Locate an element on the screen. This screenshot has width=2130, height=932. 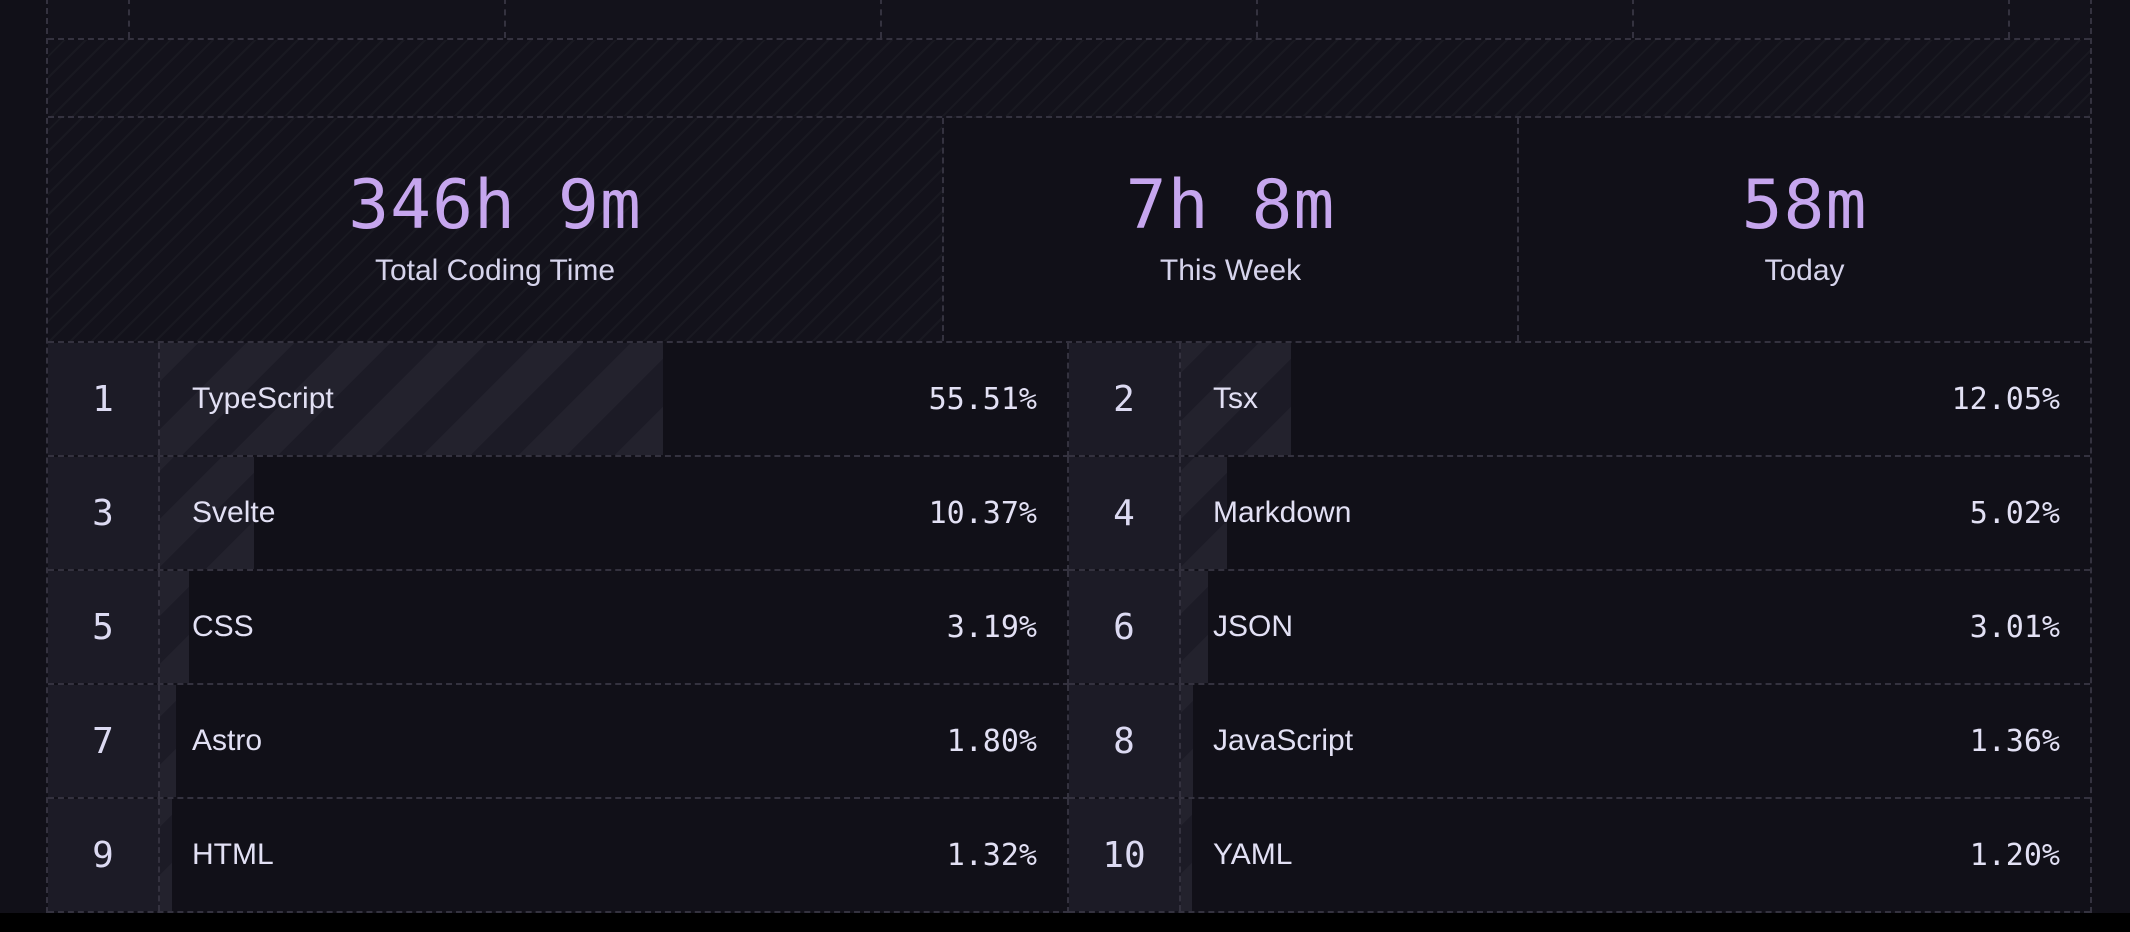
language-row: 4 Markdown 5.02% is located at coordinates (1579, 514).